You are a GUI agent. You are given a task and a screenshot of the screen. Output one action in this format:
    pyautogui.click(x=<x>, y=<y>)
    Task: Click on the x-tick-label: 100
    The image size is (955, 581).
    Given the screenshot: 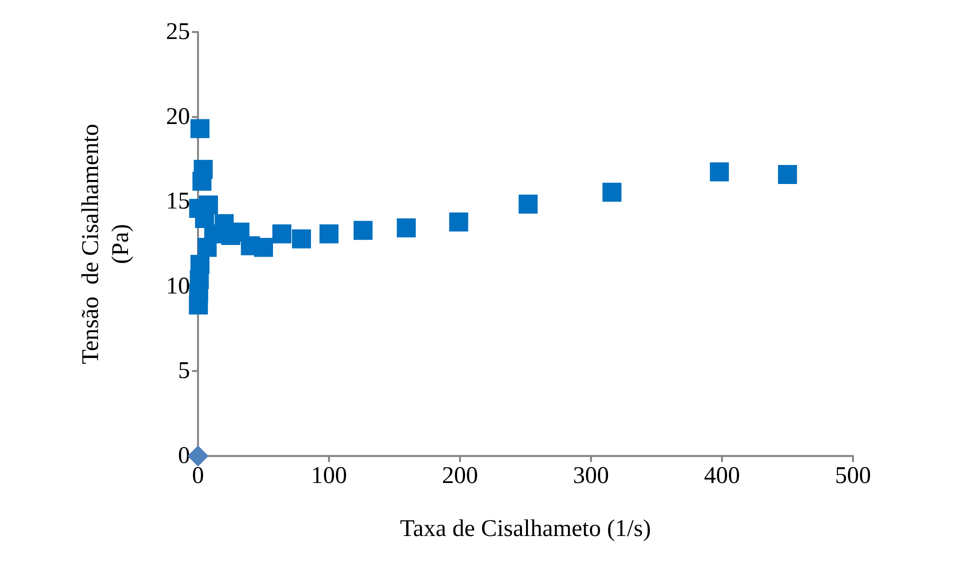 What is the action you would take?
    pyautogui.click(x=329, y=476)
    